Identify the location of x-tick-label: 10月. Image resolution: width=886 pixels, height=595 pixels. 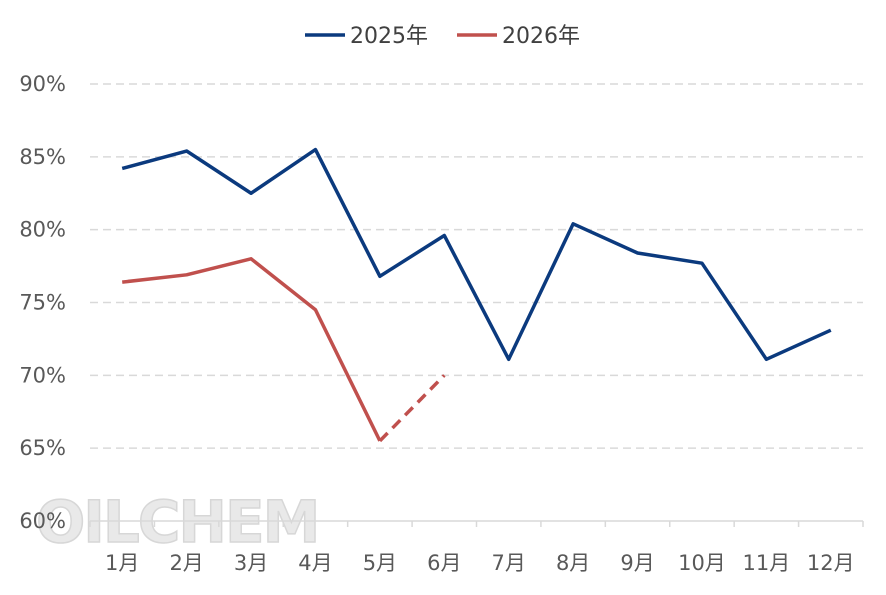
(702, 563).